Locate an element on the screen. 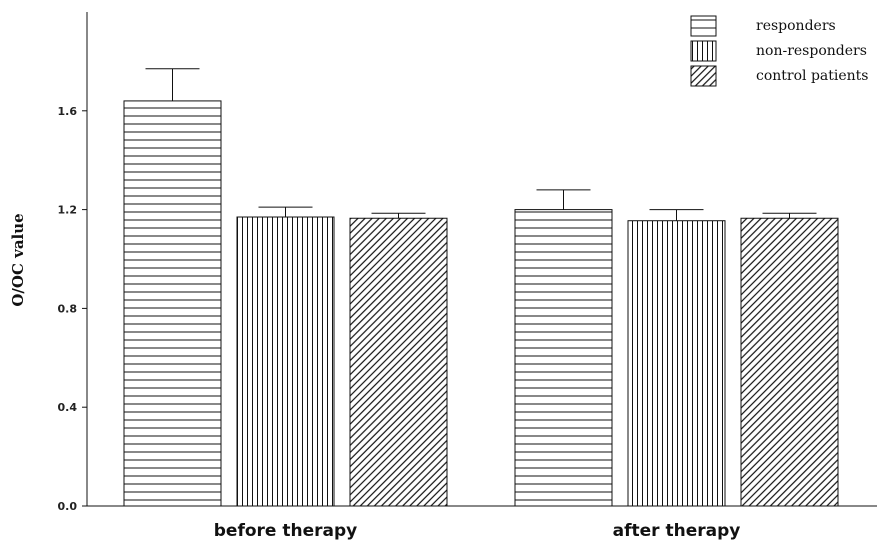 The width and height of the screenshot is (877, 544). legend-label: non-responders is located at coordinates (811, 51).